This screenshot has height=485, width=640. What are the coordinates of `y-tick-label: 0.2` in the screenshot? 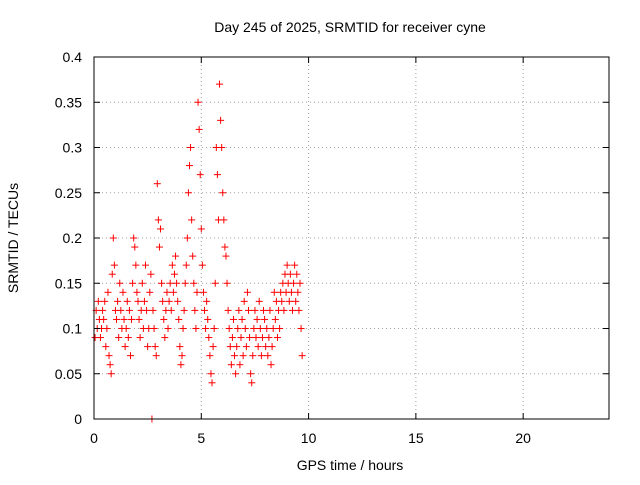 It's located at (73, 238).